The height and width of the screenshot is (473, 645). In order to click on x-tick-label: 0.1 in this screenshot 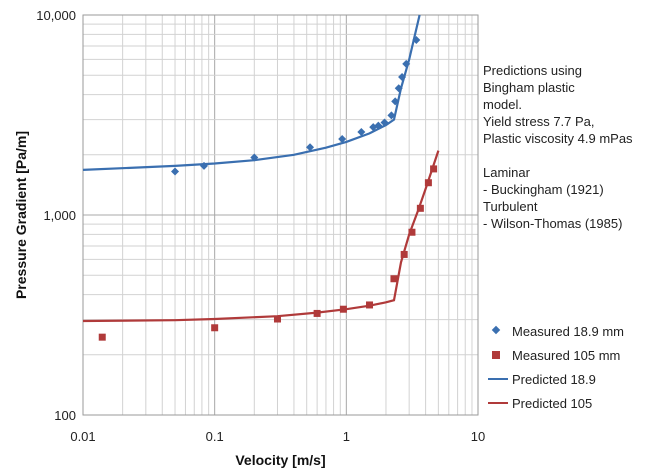, I will do `click(215, 436)`.